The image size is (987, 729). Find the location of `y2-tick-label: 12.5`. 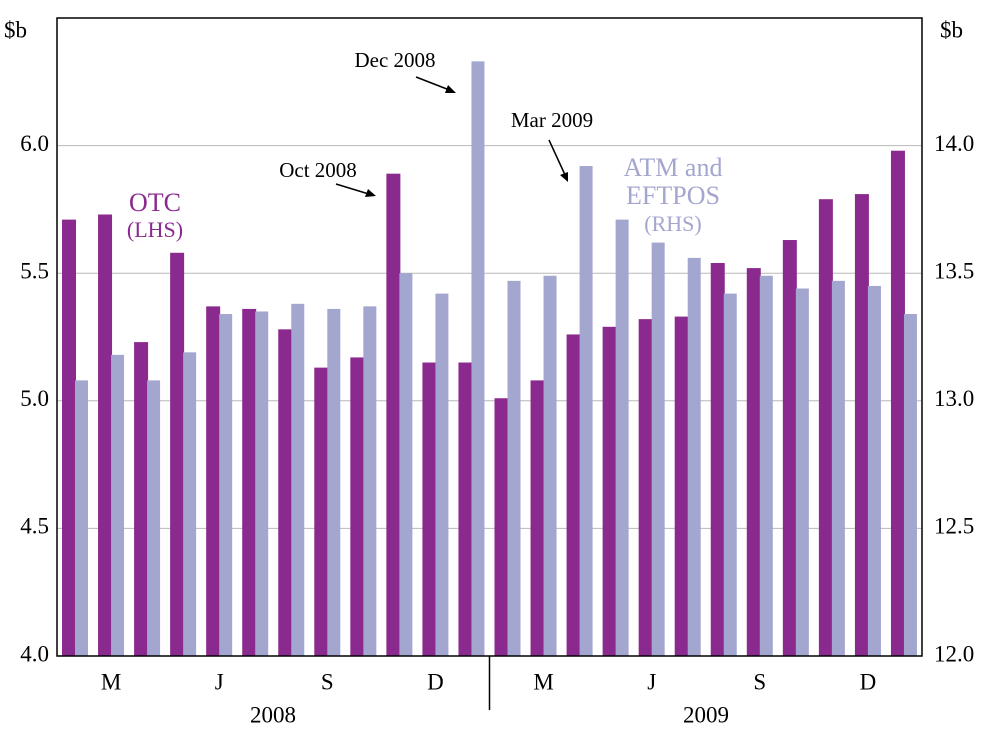

y2-tick-label: 12.5 is located at coordinates (954, 526).